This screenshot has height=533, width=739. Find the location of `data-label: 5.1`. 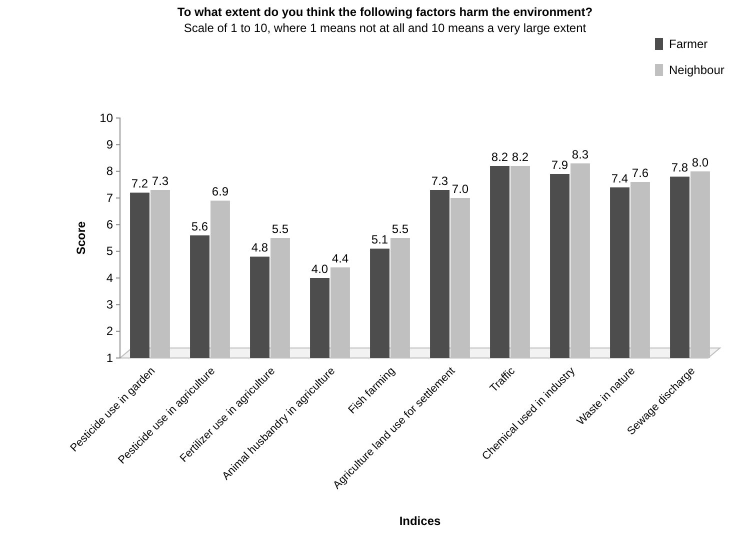

data-label: 5.1 is located at coordinates (379, 239).